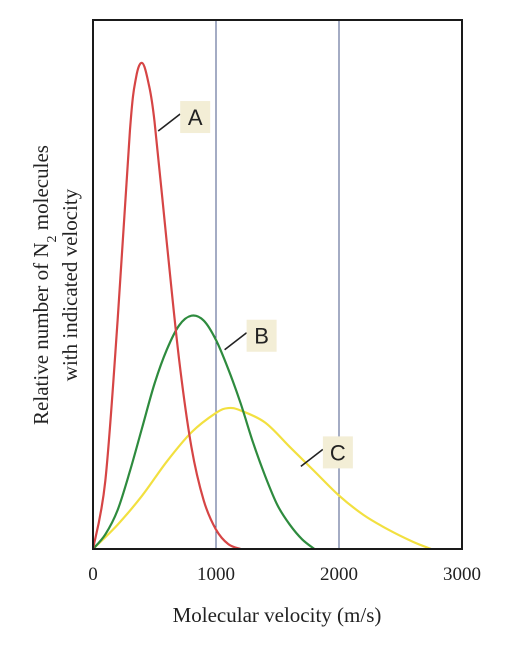 The image size is (510, 648). What do you see at coordinates (236, 341) in the screenshot?
I see `label-b-leader` at bounding box center [236, 341].